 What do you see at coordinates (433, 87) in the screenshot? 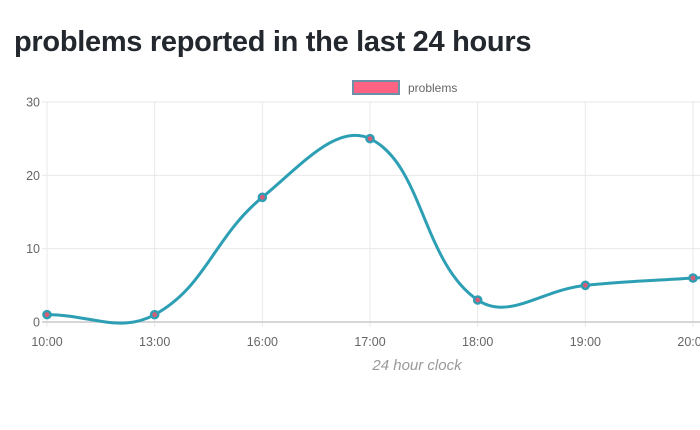
I see `legend-label-problems: problems` at bounding box center [433, 87].